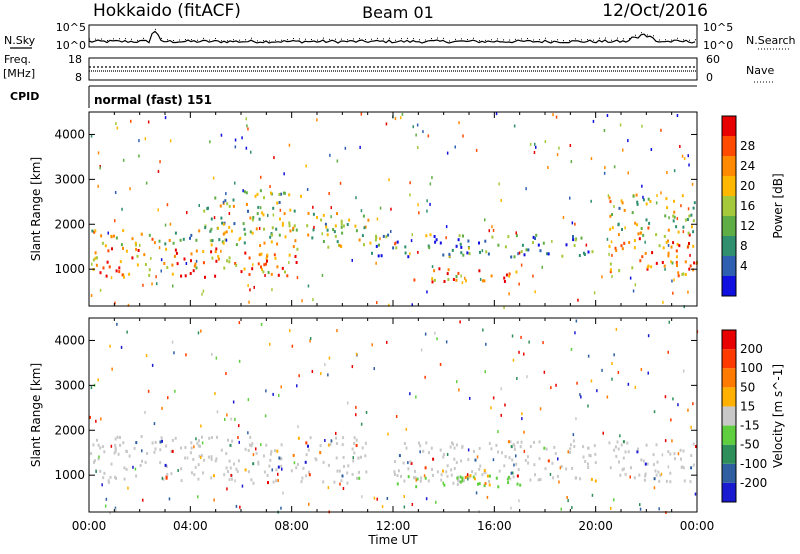 Image resolution: width=800 pixels, height=554 pixels. Describe the element at coordinates (291, 526) in the screenshot. I see `xtick-label-2: 08:00` at that location.